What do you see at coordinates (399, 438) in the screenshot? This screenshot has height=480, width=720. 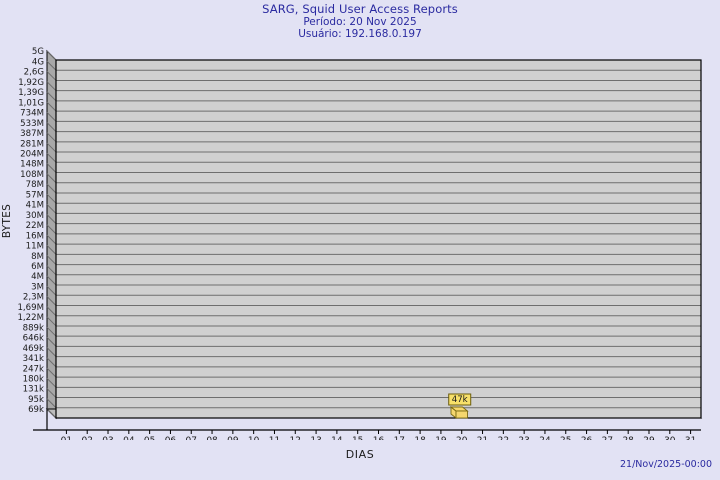 I see `x-axis-tick-label: 17` at bounding box center [399, 438].